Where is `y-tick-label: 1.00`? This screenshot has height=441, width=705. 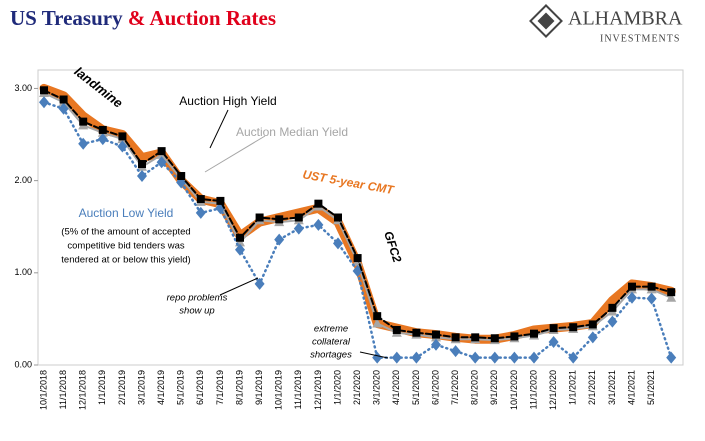 y-tick-label: 1.00 is located at coordinates (23, 272).